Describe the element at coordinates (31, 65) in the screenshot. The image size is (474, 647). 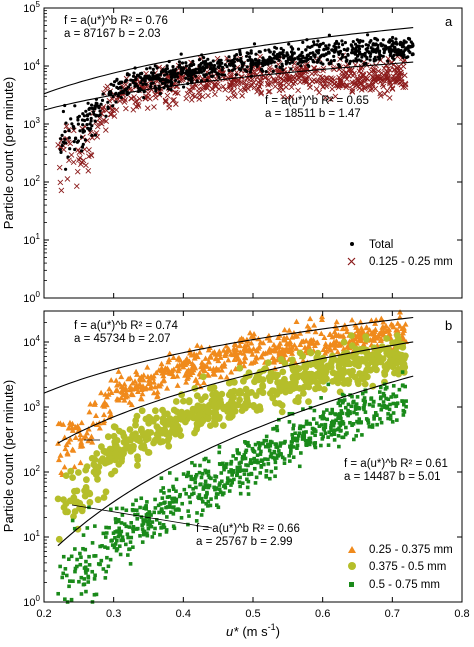
I see `y-tick-label: 104` at that location.